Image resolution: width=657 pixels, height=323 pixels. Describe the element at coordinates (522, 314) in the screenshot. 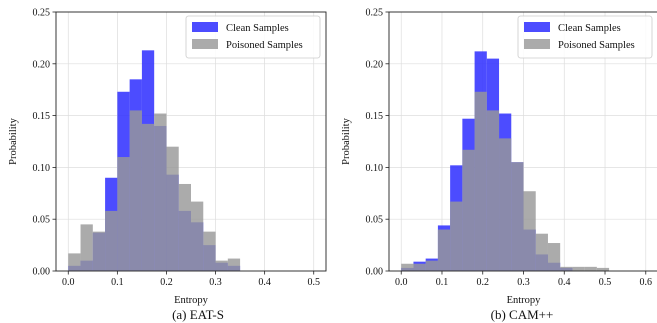

I see `subfigure-caption: (b) CAM++` at that location.